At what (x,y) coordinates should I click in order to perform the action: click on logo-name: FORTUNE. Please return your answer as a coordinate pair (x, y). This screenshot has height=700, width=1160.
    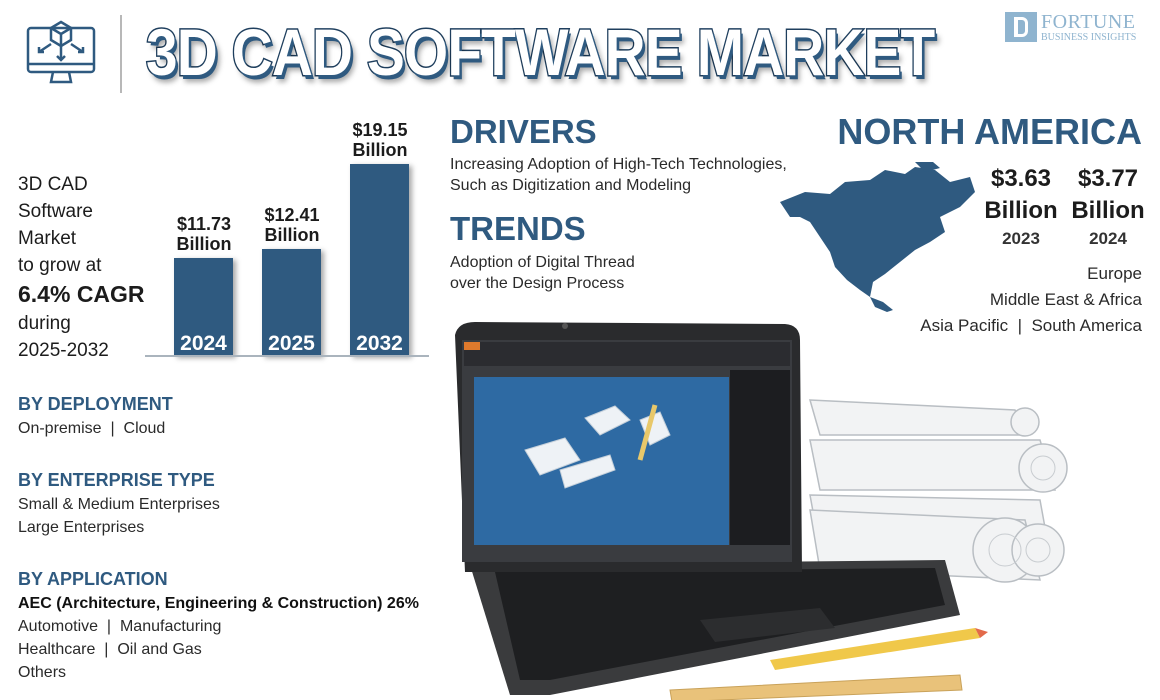
    Looking at the image, I should click on (1088, 22).